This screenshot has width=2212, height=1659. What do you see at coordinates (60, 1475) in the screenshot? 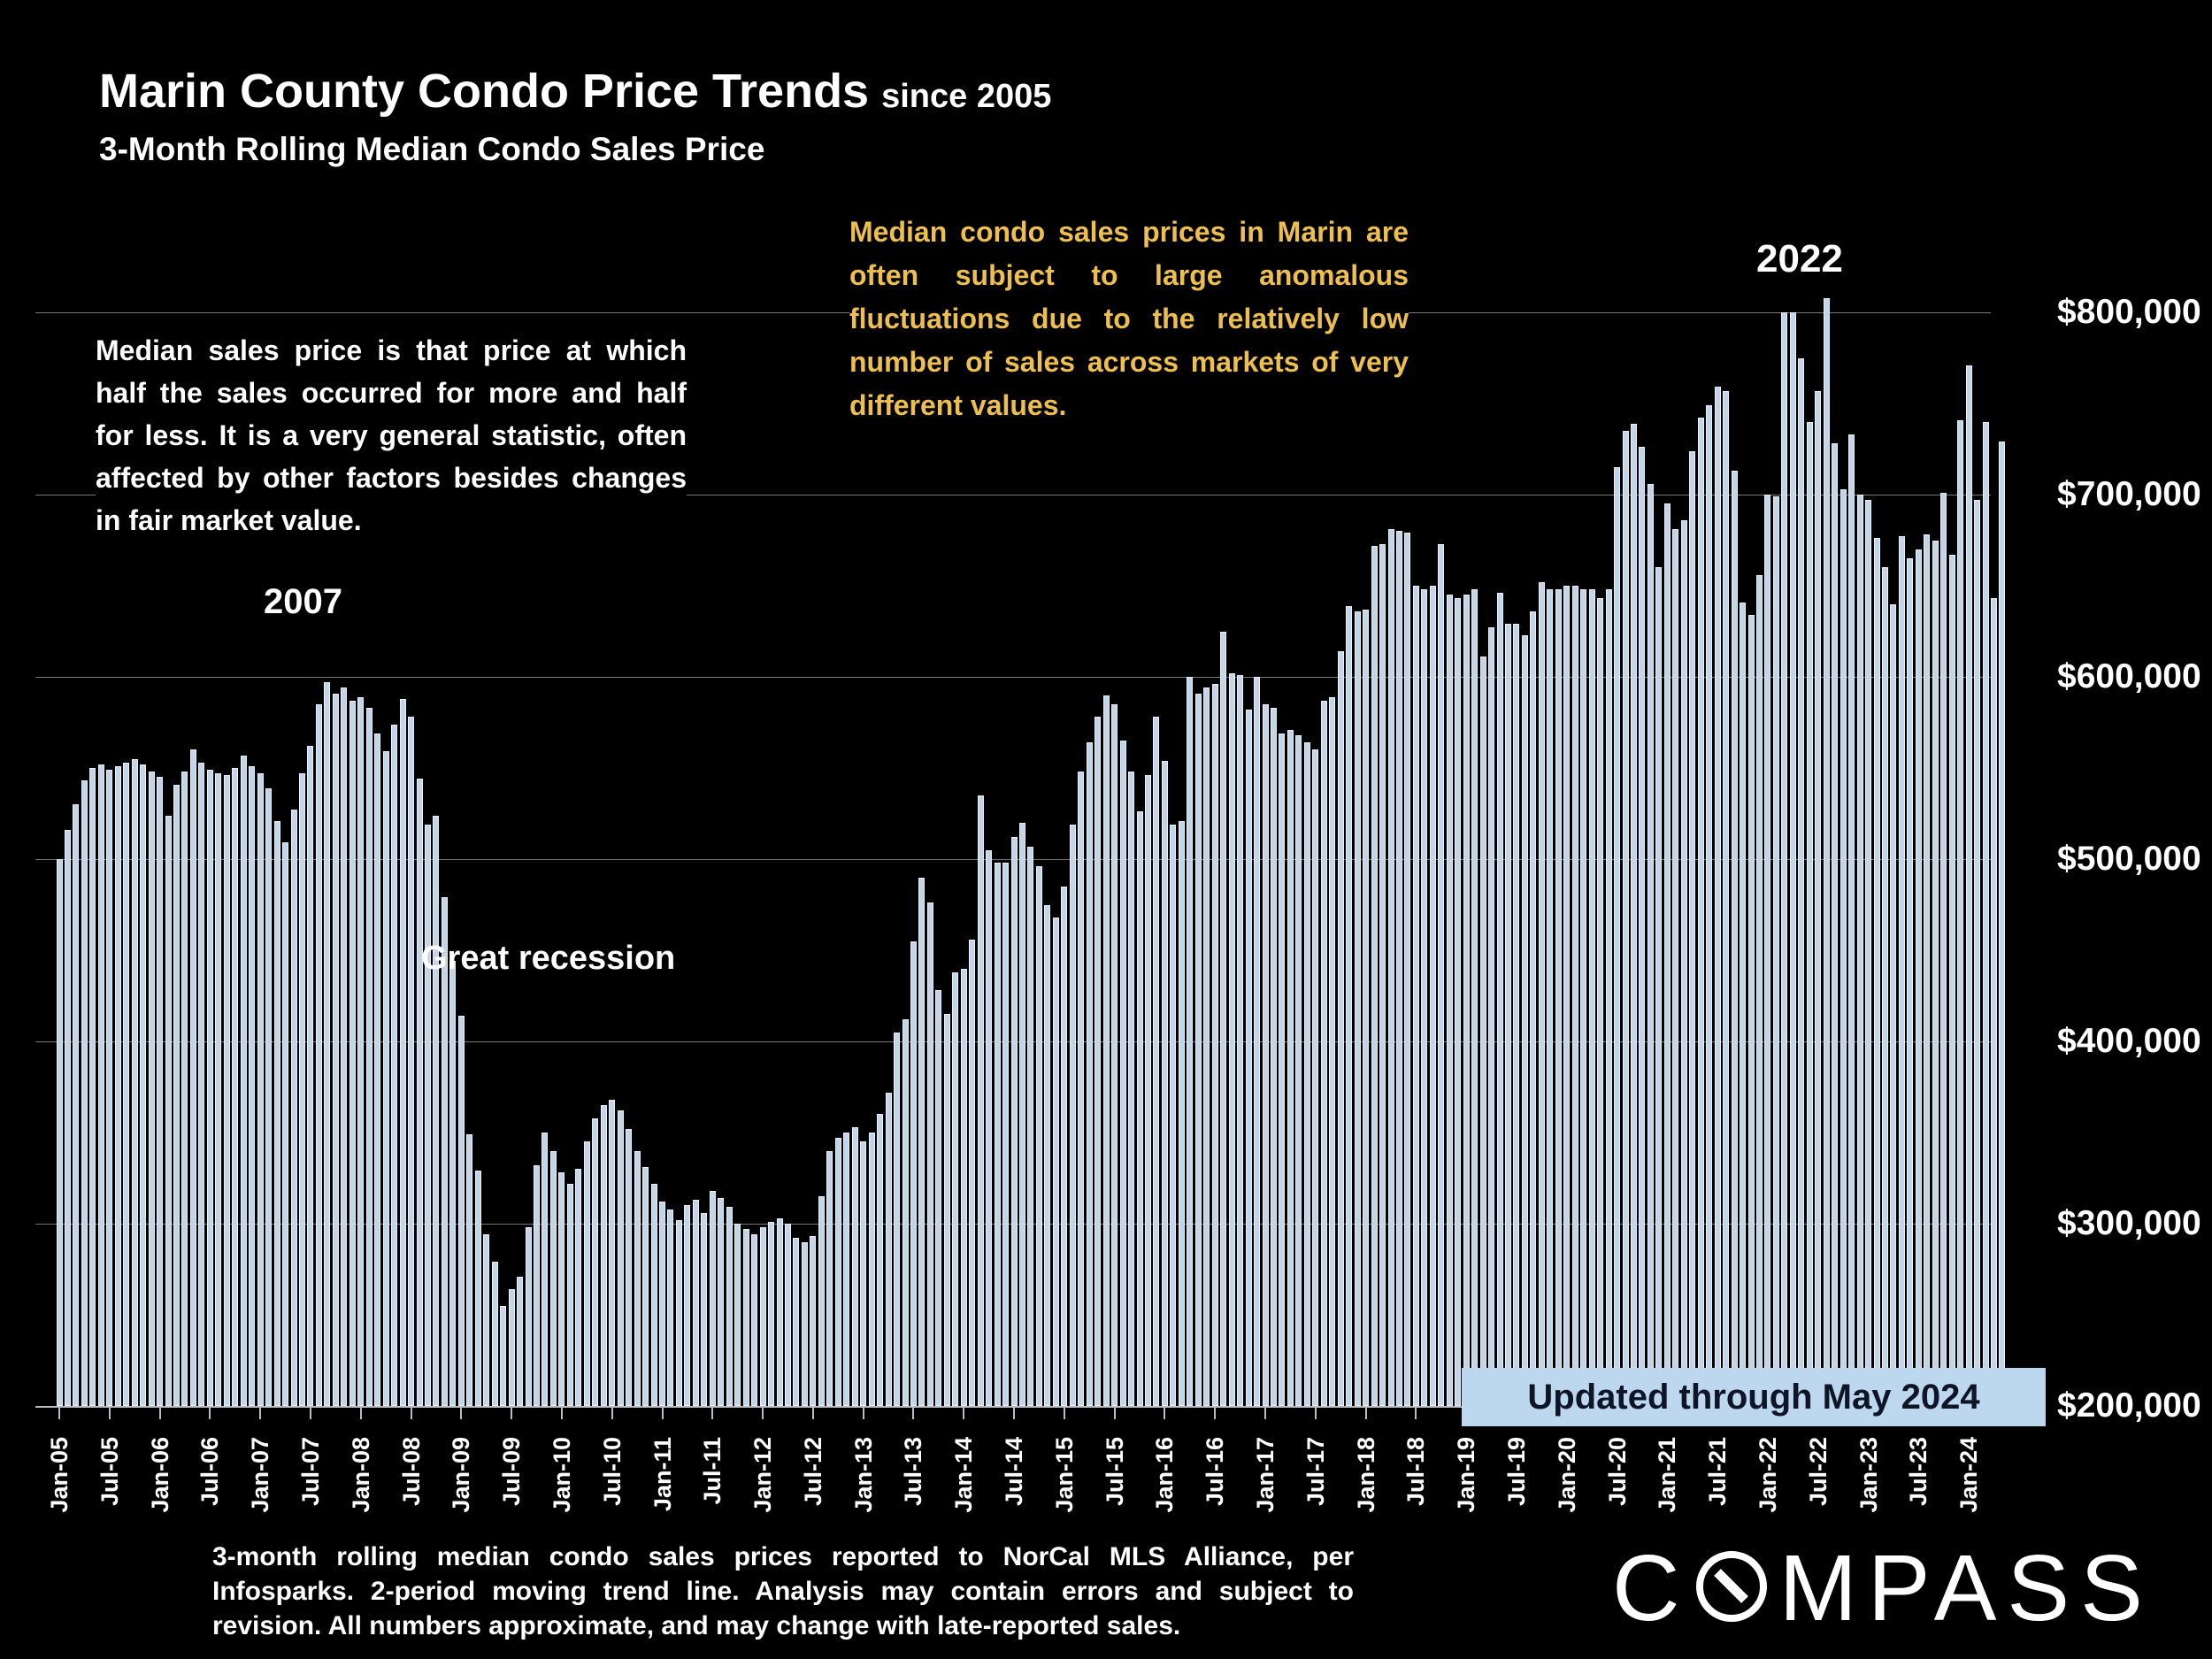
I see `x-axis-label: Jan-05` at bounding box center [60, 1475].